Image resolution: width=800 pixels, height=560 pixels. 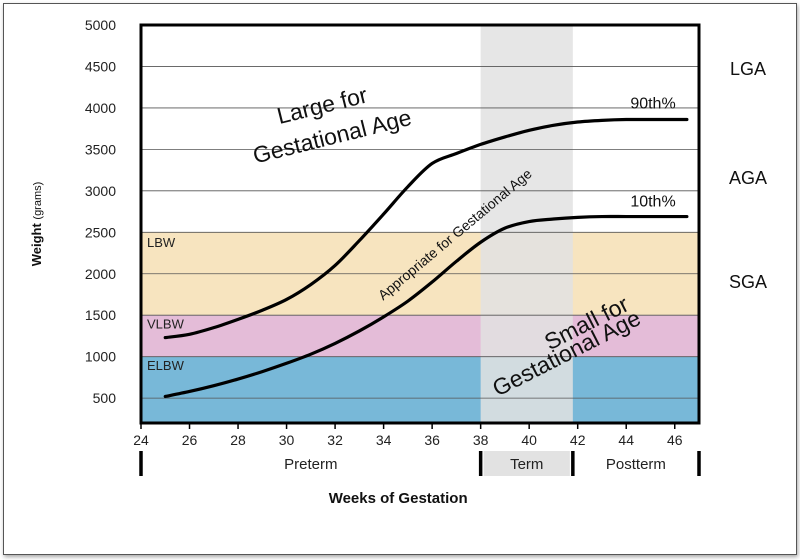 I want to click on category-aga: AGA, so click(x=748, y=178).